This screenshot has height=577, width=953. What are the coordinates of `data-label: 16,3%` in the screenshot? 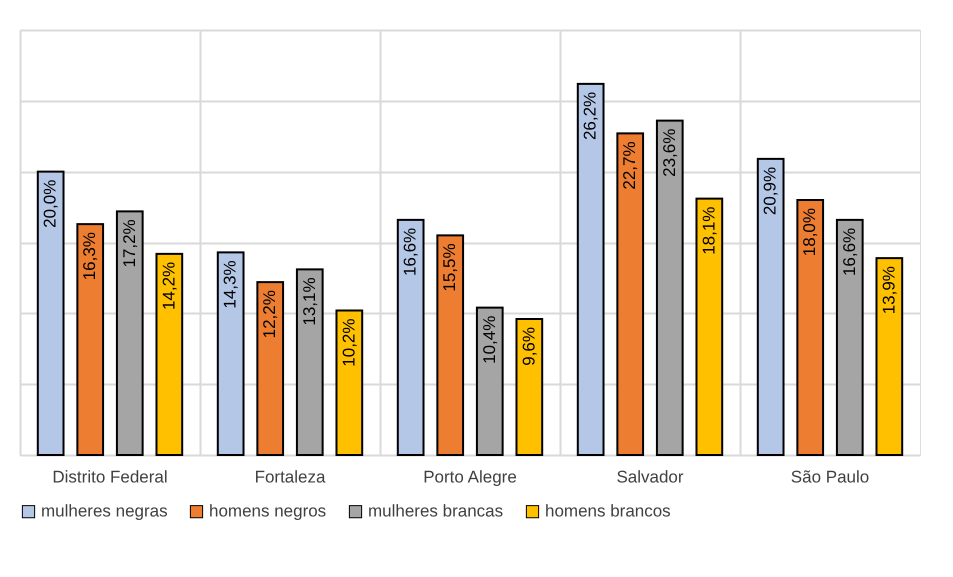 It's located at (90, 256).